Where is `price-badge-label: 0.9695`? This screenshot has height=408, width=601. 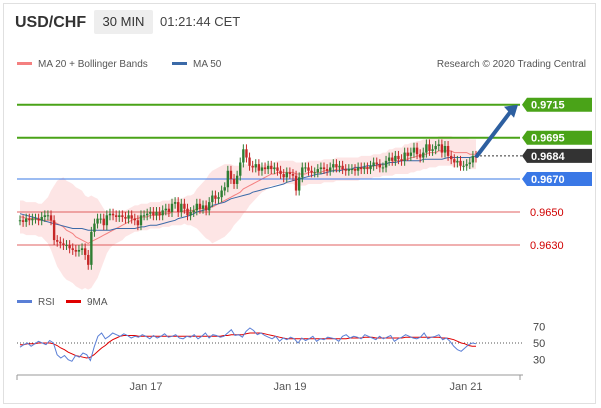 price-badge-label: 0.9695 is located at coordinates (548, 139).